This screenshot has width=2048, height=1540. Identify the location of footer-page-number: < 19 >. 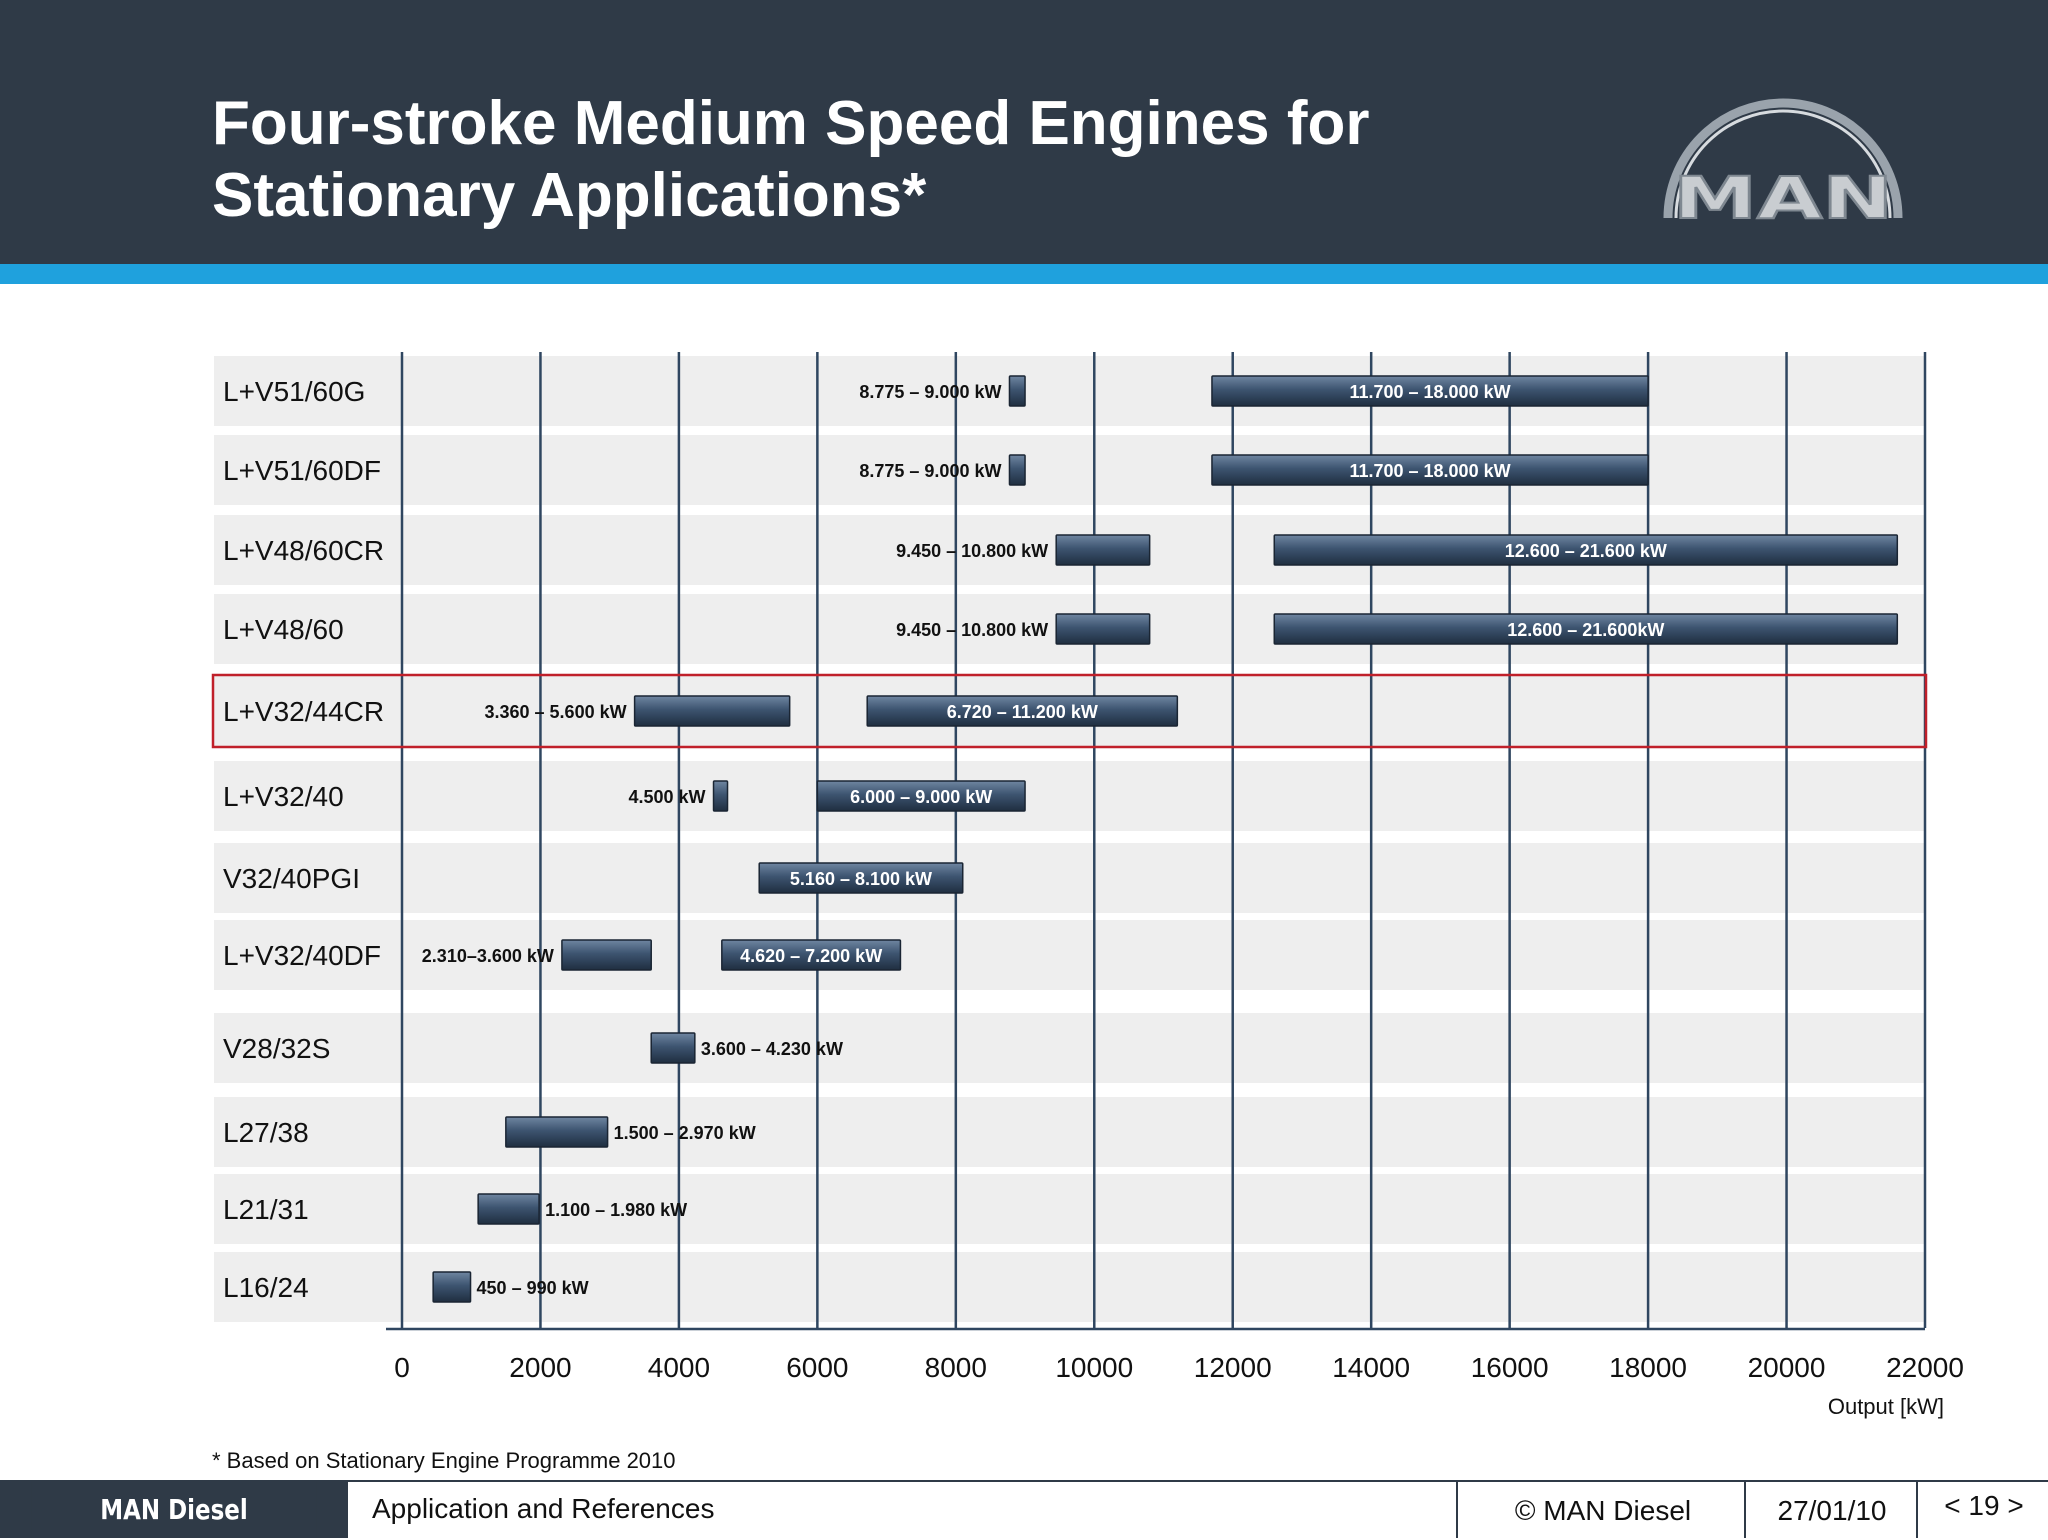
(1984, 1505).